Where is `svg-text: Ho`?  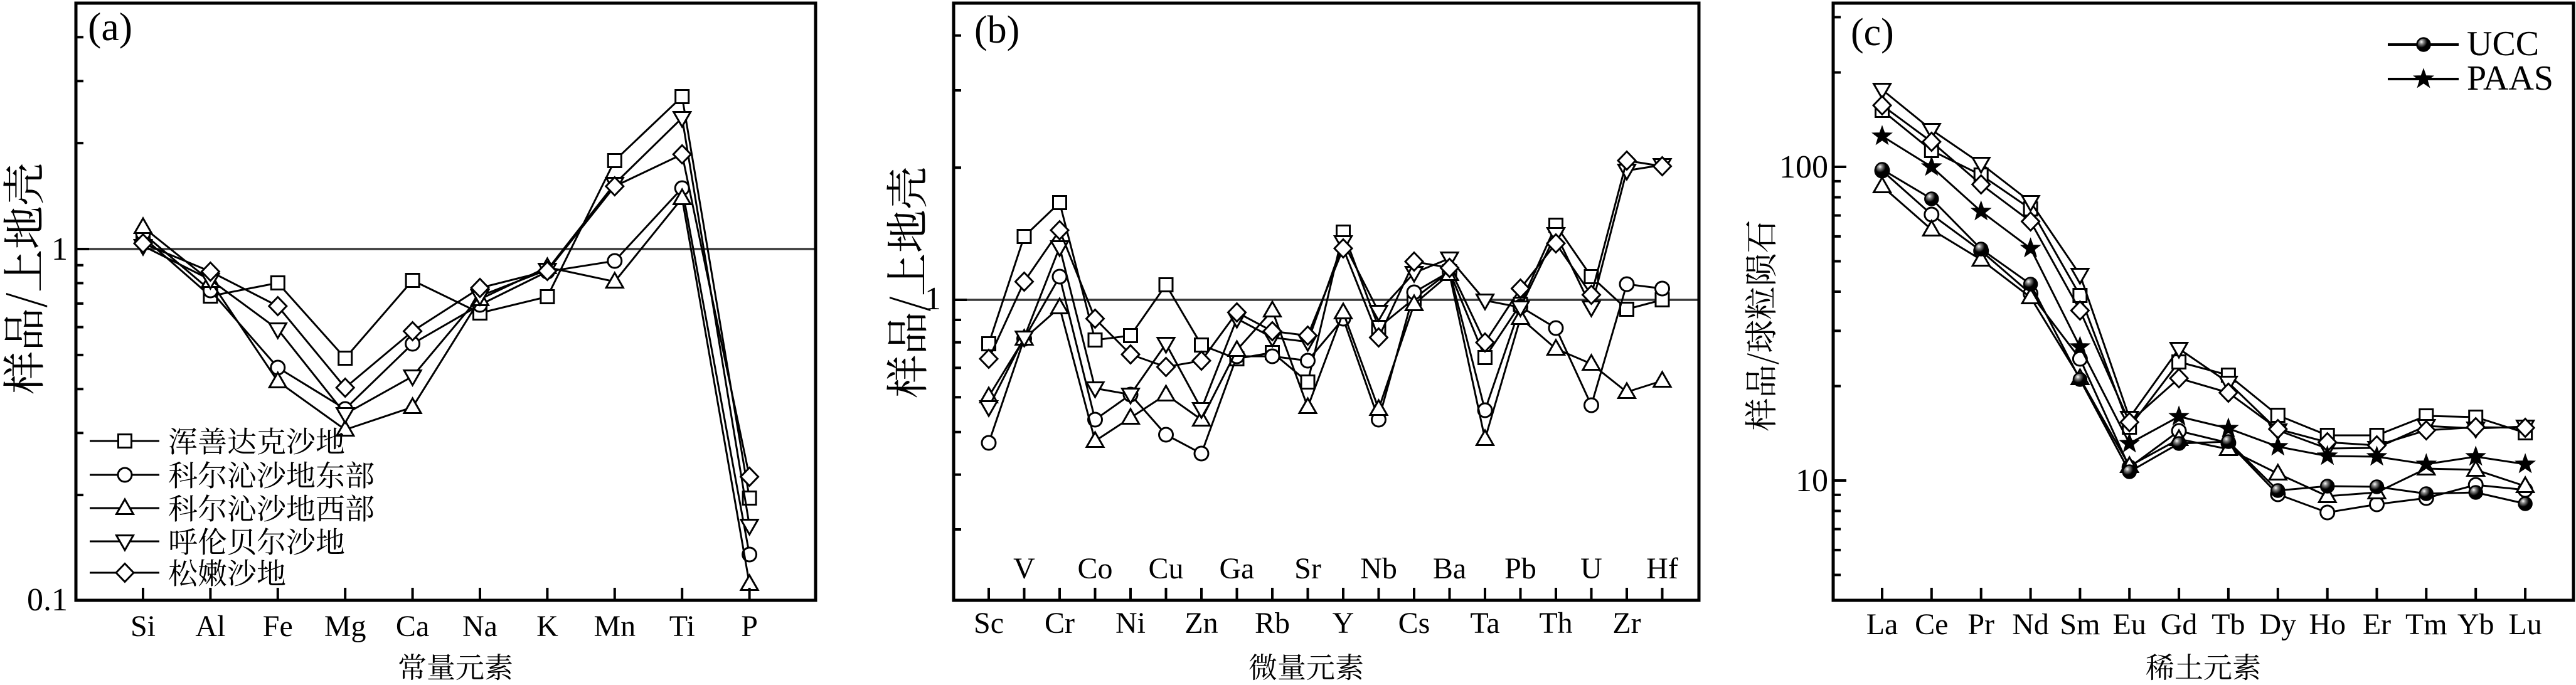 svg-text: Ho is located at coordinates (2327, 624).